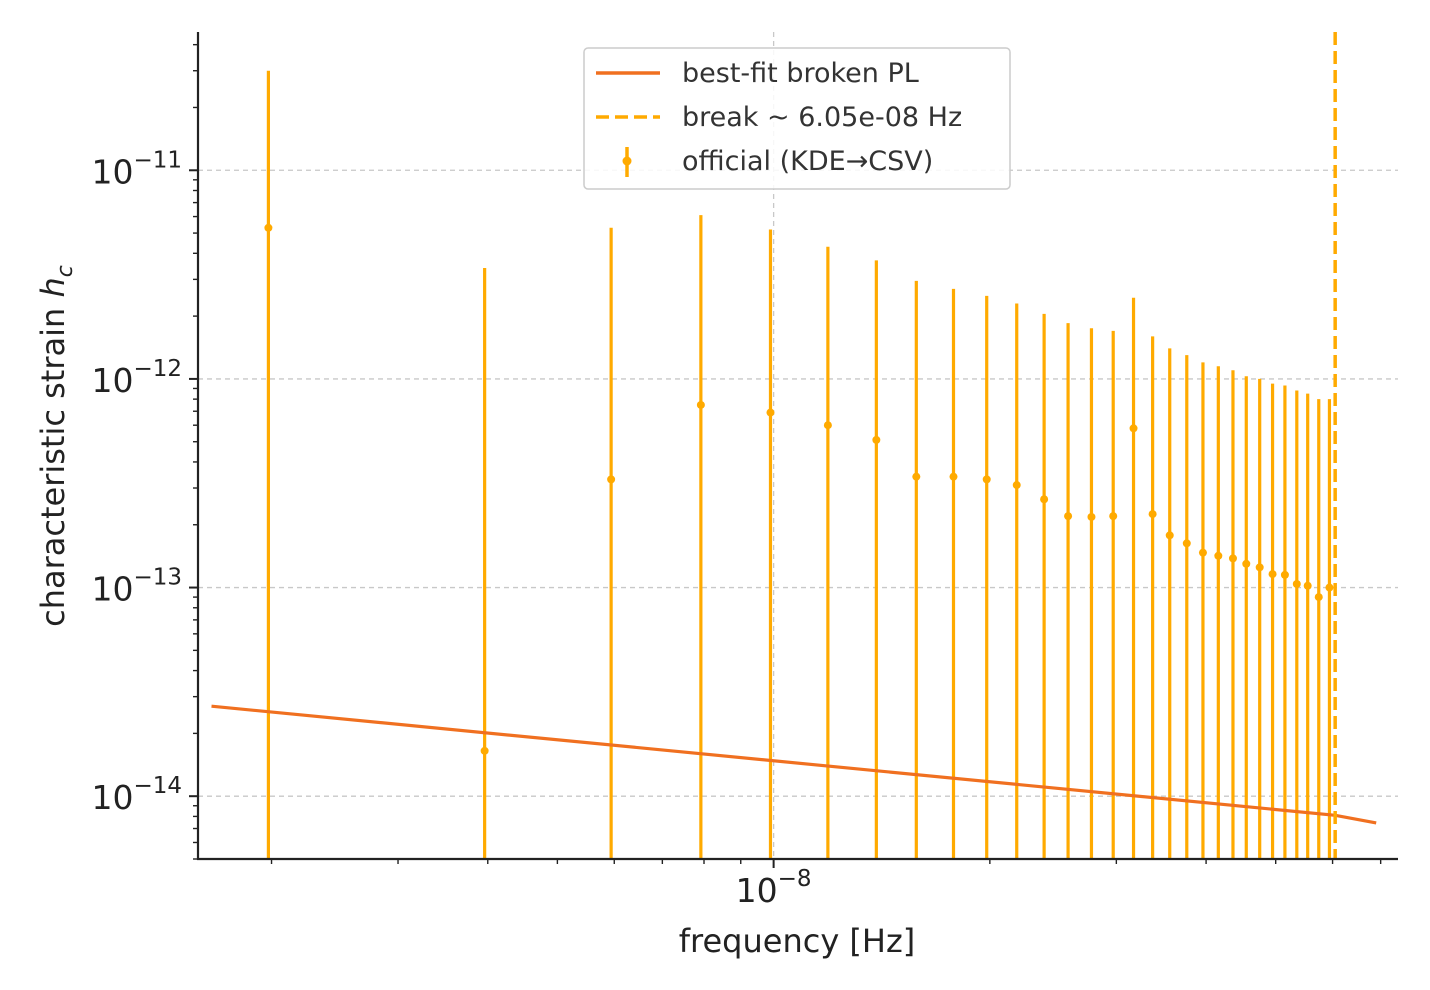 Image resolution: width=1430 pixels, height=990 pixels. Describe the element at coordinates (797, 941) in the screenshot. I see `x-axis-label: frequency [Hz]` at that location.